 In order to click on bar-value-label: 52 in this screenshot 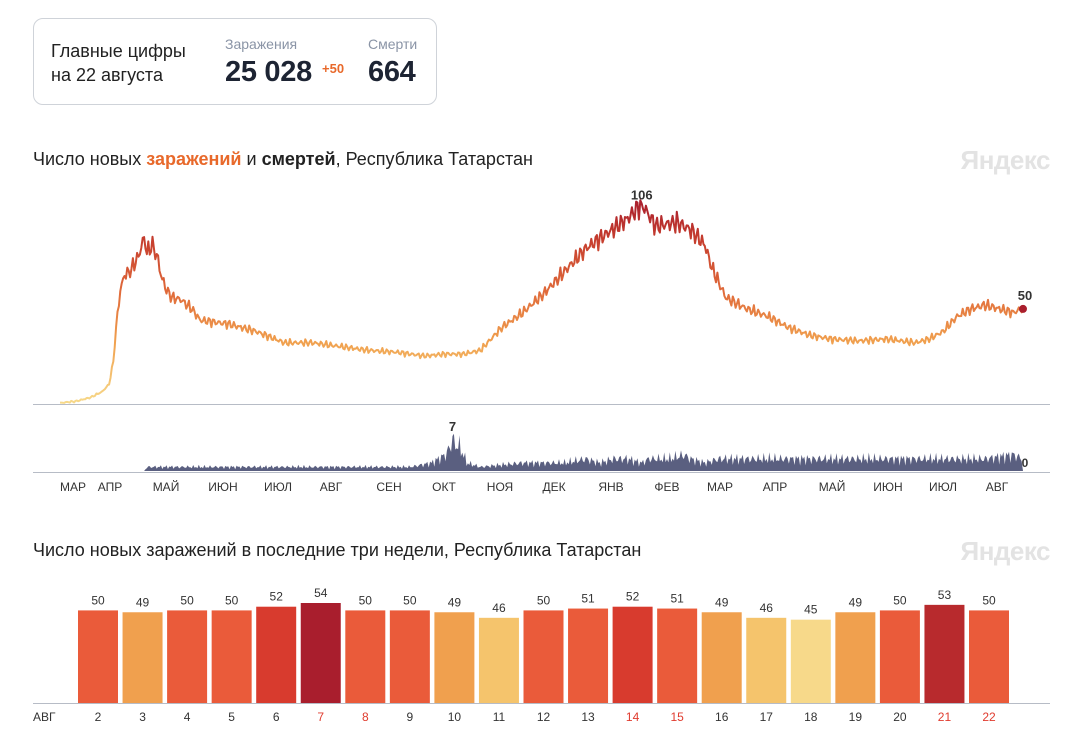, I will do `click(277, 597)`.